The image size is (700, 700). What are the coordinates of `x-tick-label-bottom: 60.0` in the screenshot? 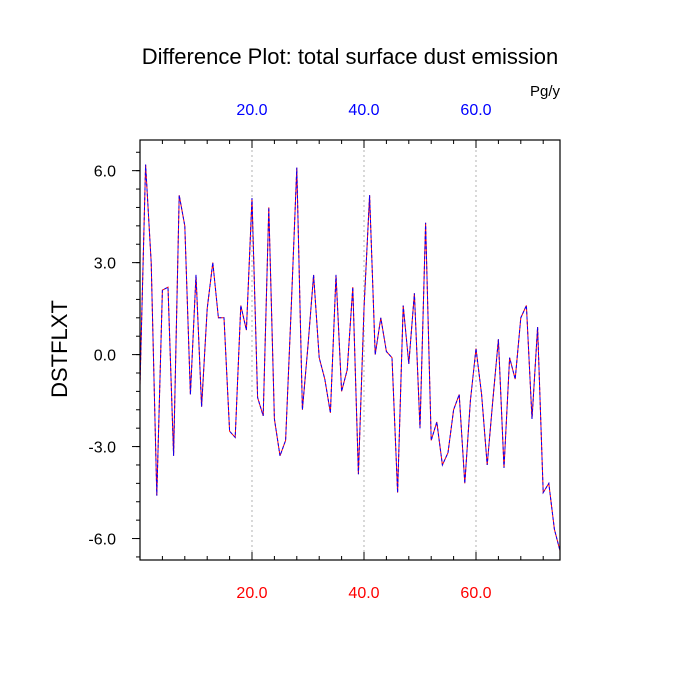 It's located at (475, 593).